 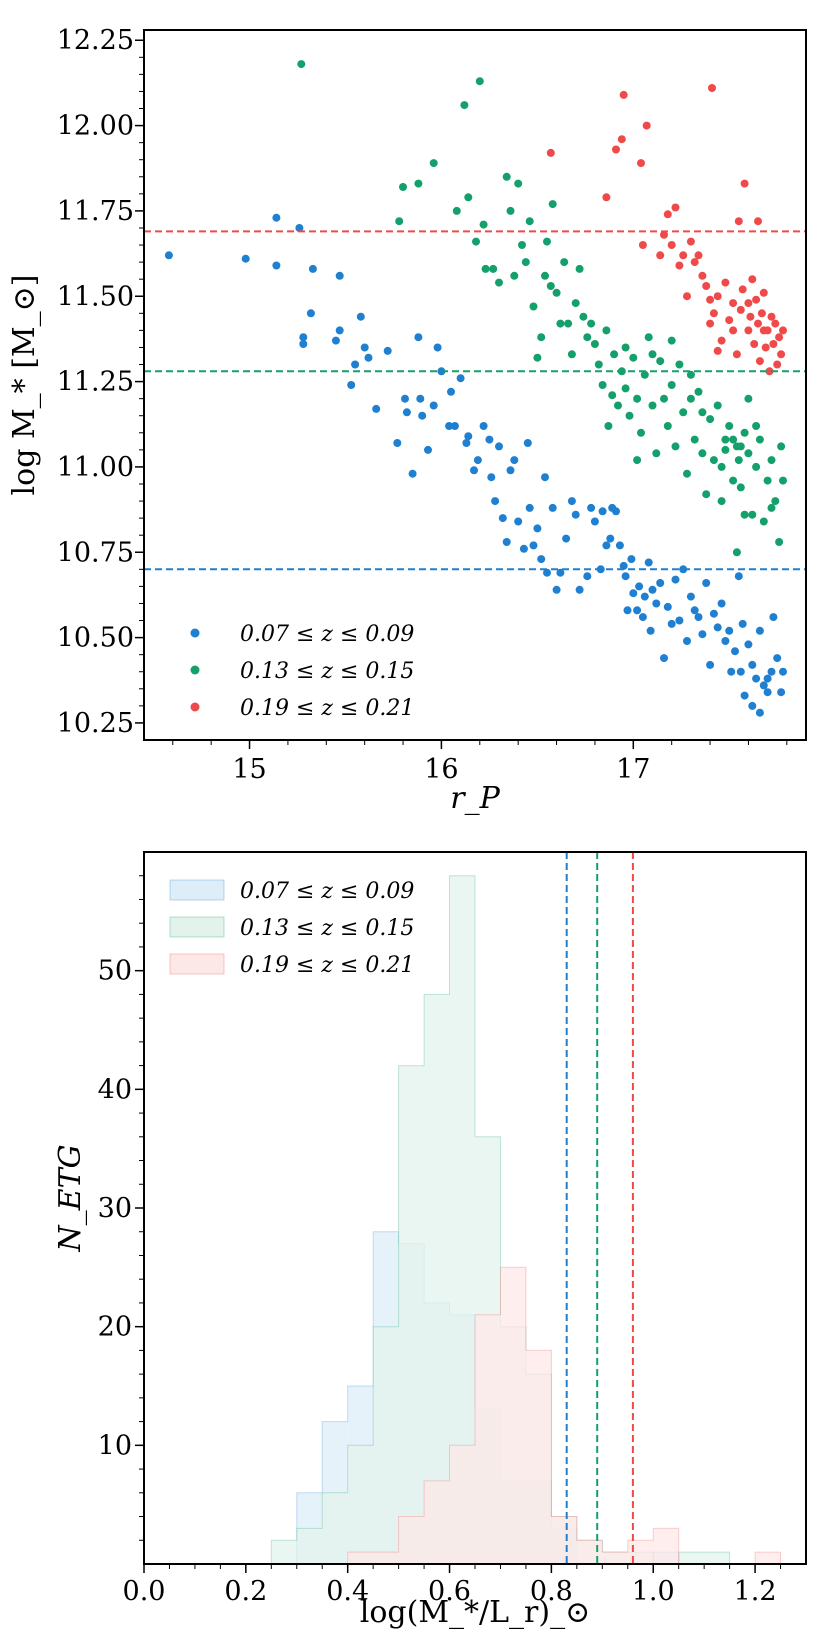 What do you see at coordinates (115, 1445) in the screenshot?
I see `histogram-y-tick-label: 10` at bounding box center [115, 1445].